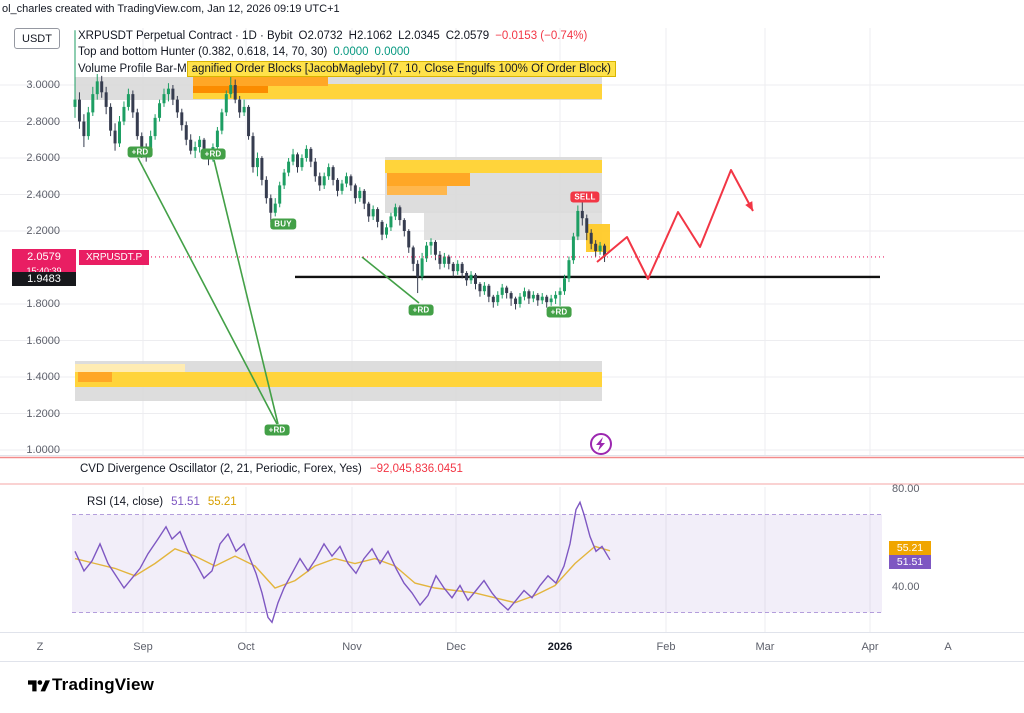 The height and width of the screenshot is (713, 1024). What do you see at coordinates (44, 256) in the screenshot?
I see `current-price-label: 2.0579` at bounding box center [44, 256].